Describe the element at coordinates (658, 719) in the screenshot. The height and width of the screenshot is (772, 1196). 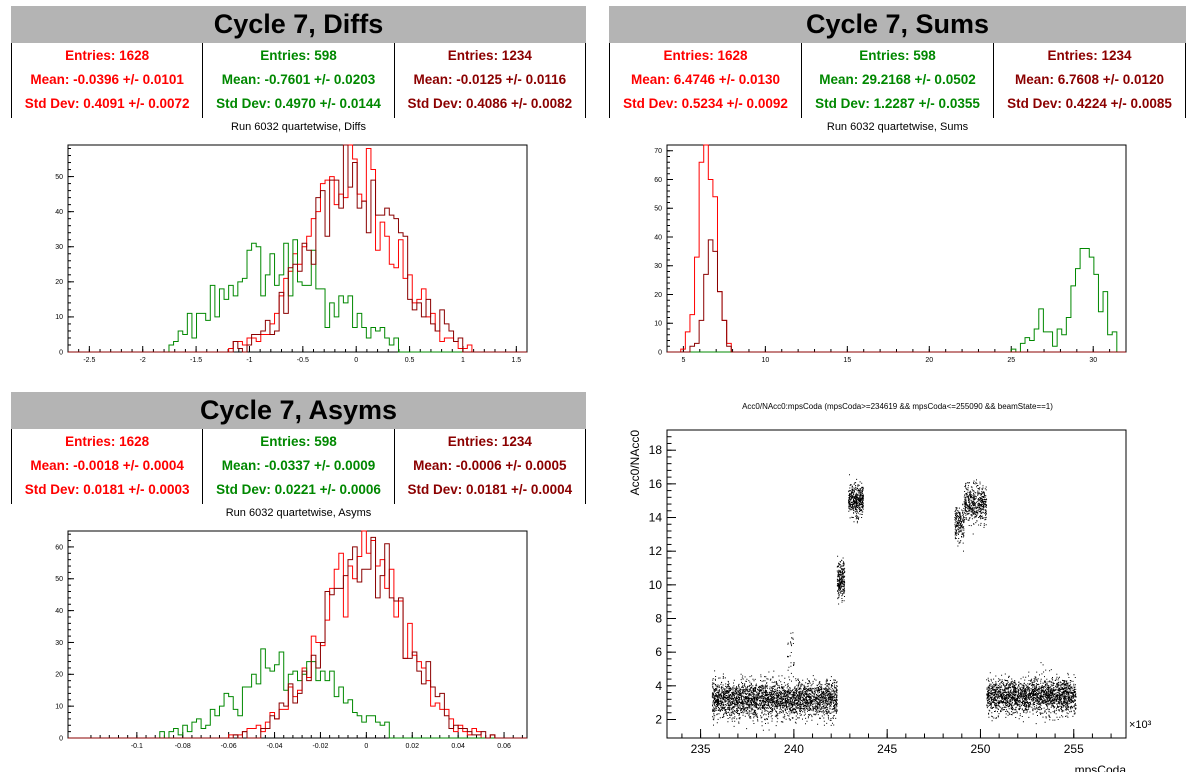
I see `y-tick-label: 2` at that location.